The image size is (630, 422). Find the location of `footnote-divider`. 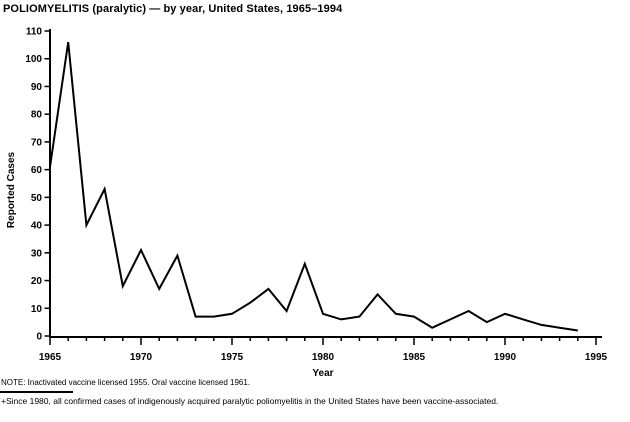

footnote-divider is located at coordinates (36, 392).